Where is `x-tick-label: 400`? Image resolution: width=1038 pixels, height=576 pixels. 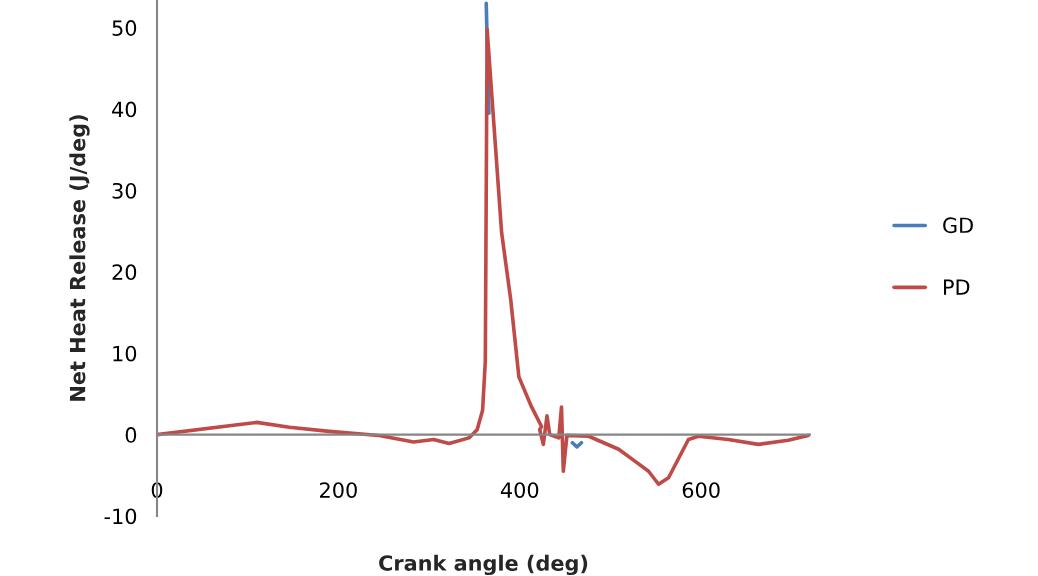 x-tick-label: 400 is located at coordinates (519, 490).